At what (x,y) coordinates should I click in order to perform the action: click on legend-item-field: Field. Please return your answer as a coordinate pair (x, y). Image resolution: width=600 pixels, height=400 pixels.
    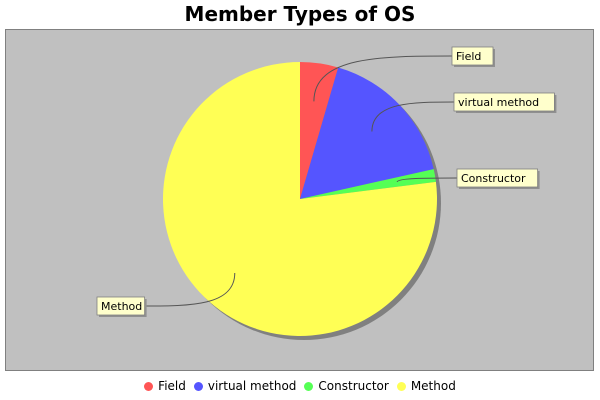
    Looking at the image, I should click on (165, 386).